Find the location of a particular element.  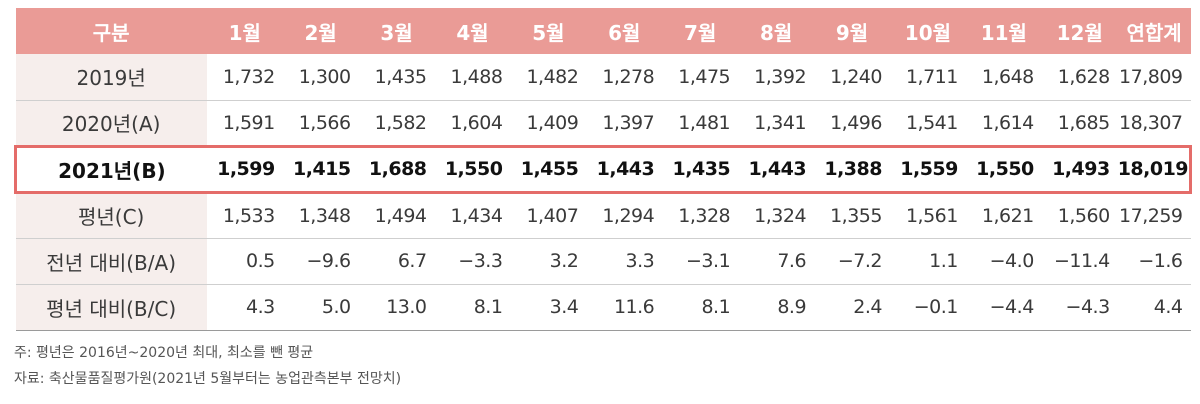

month-value-cell: 8.9 is located at coordinates (776, 307).